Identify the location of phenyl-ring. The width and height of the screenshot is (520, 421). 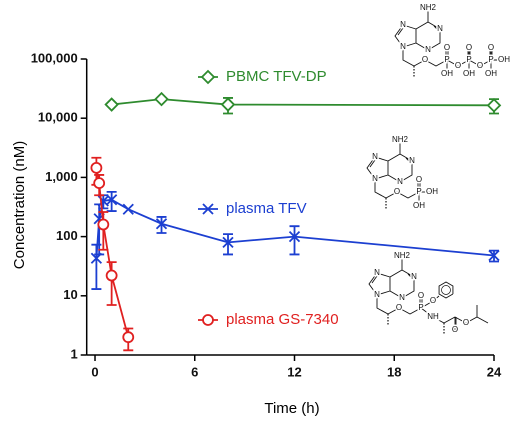
(446, 290).